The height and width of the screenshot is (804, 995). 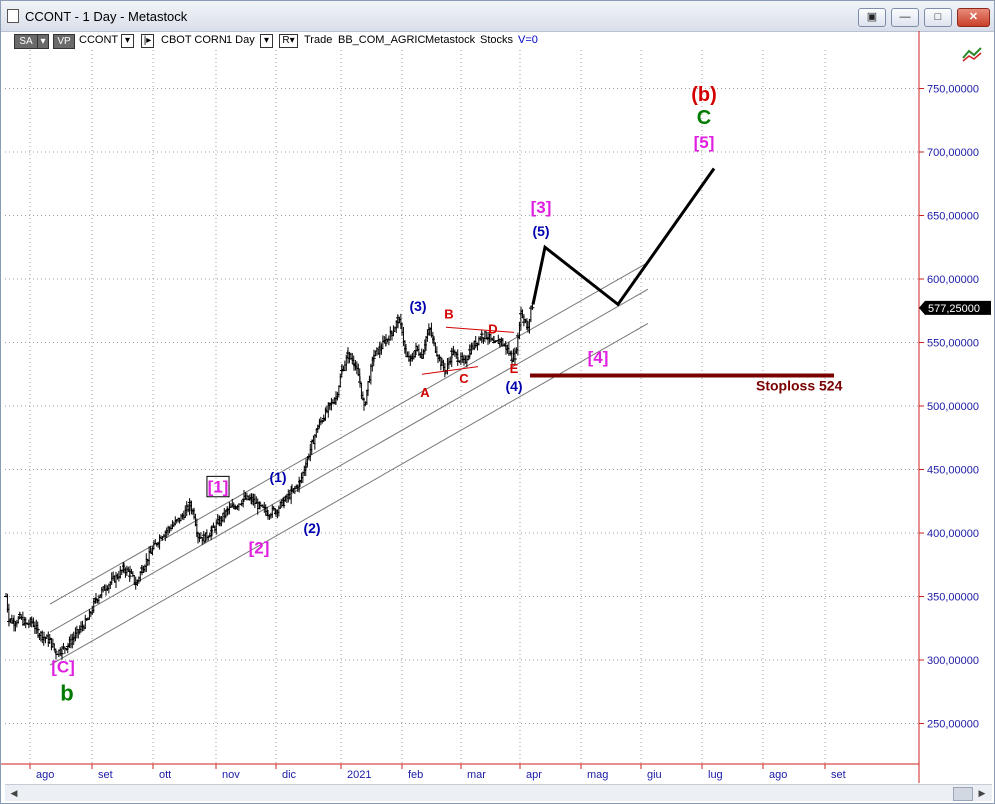 I want to click on chart-overlays: Stoploss 524, so click(x=632, y=280).